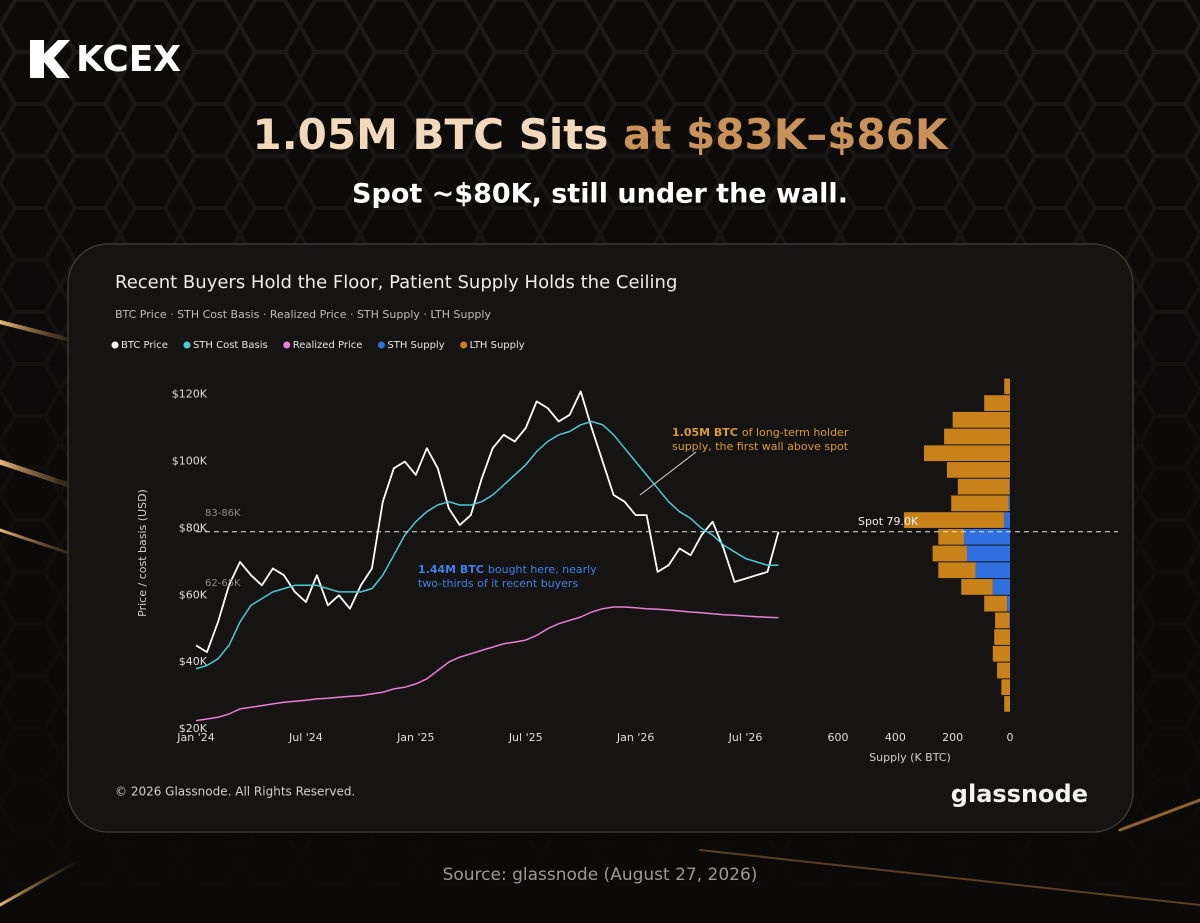  I want to click on legend-label: LTH Supply, so click(497, 345).